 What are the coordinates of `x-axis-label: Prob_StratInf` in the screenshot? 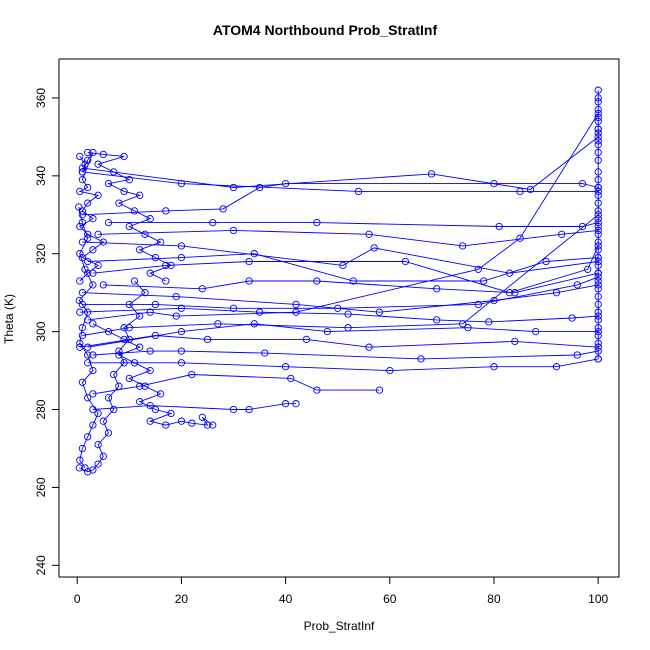 It's located at (339, 626).